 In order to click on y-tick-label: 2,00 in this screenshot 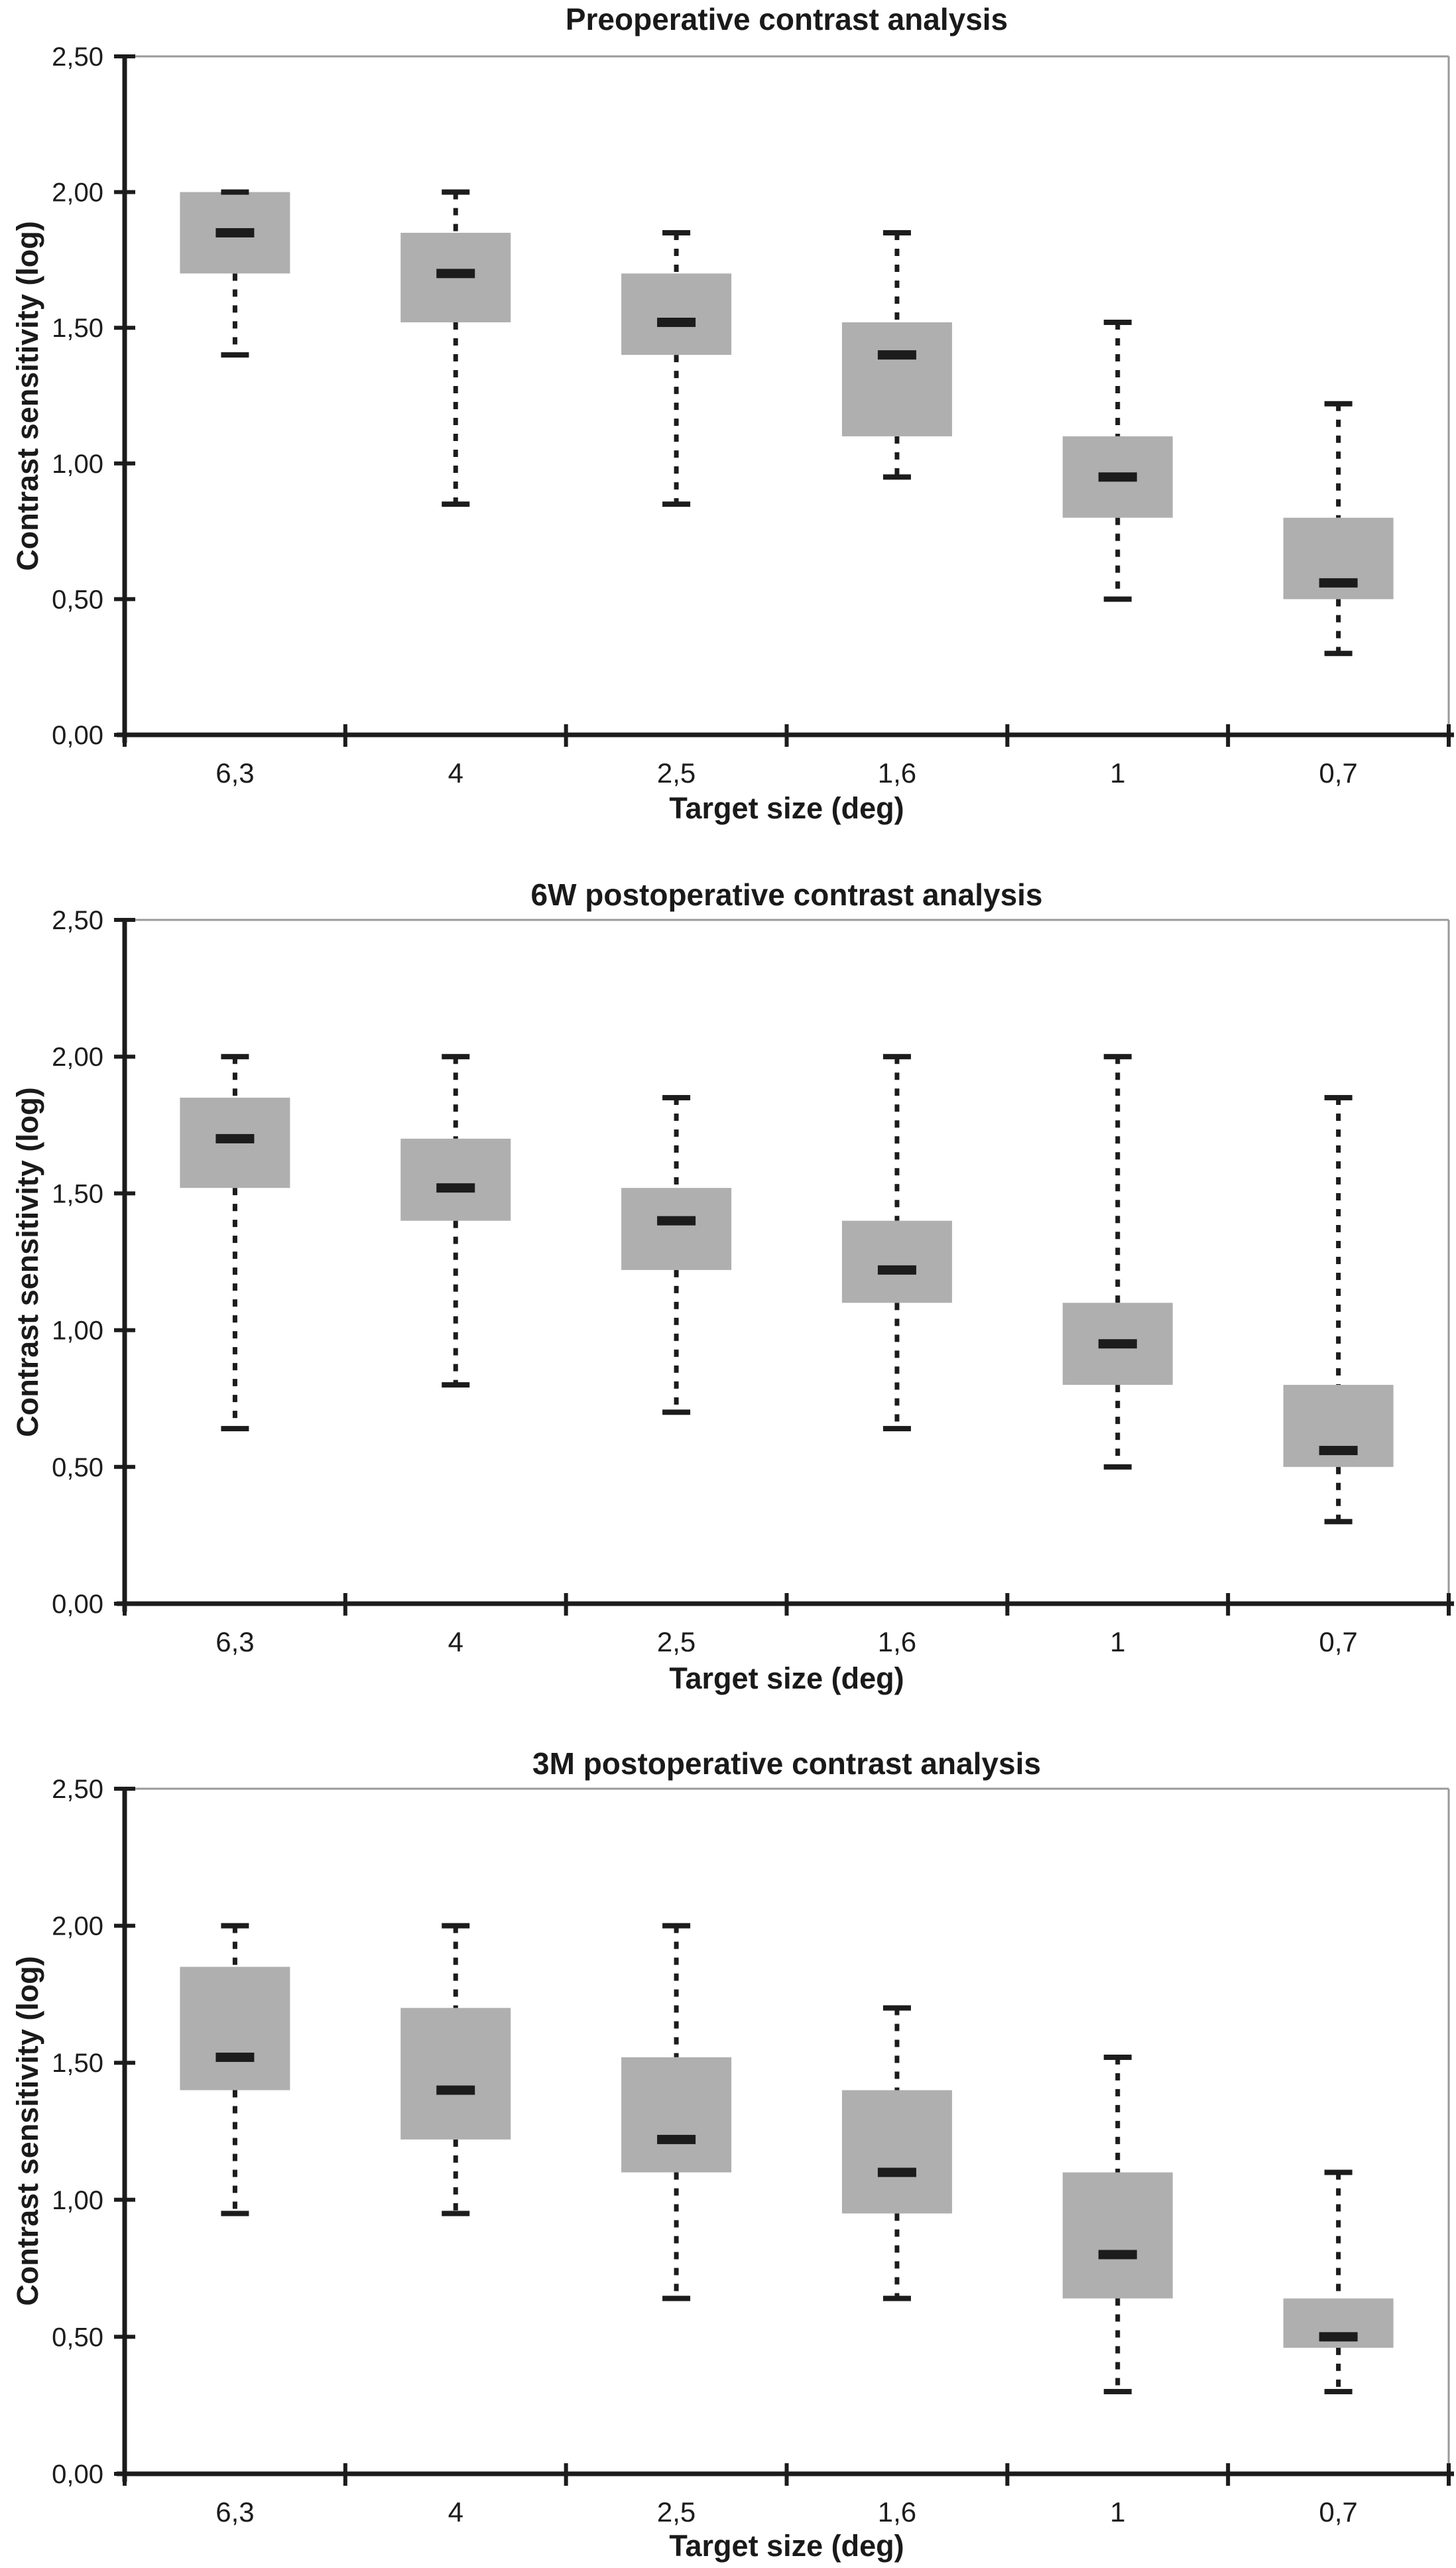, I will do `click(77, 1926)`.